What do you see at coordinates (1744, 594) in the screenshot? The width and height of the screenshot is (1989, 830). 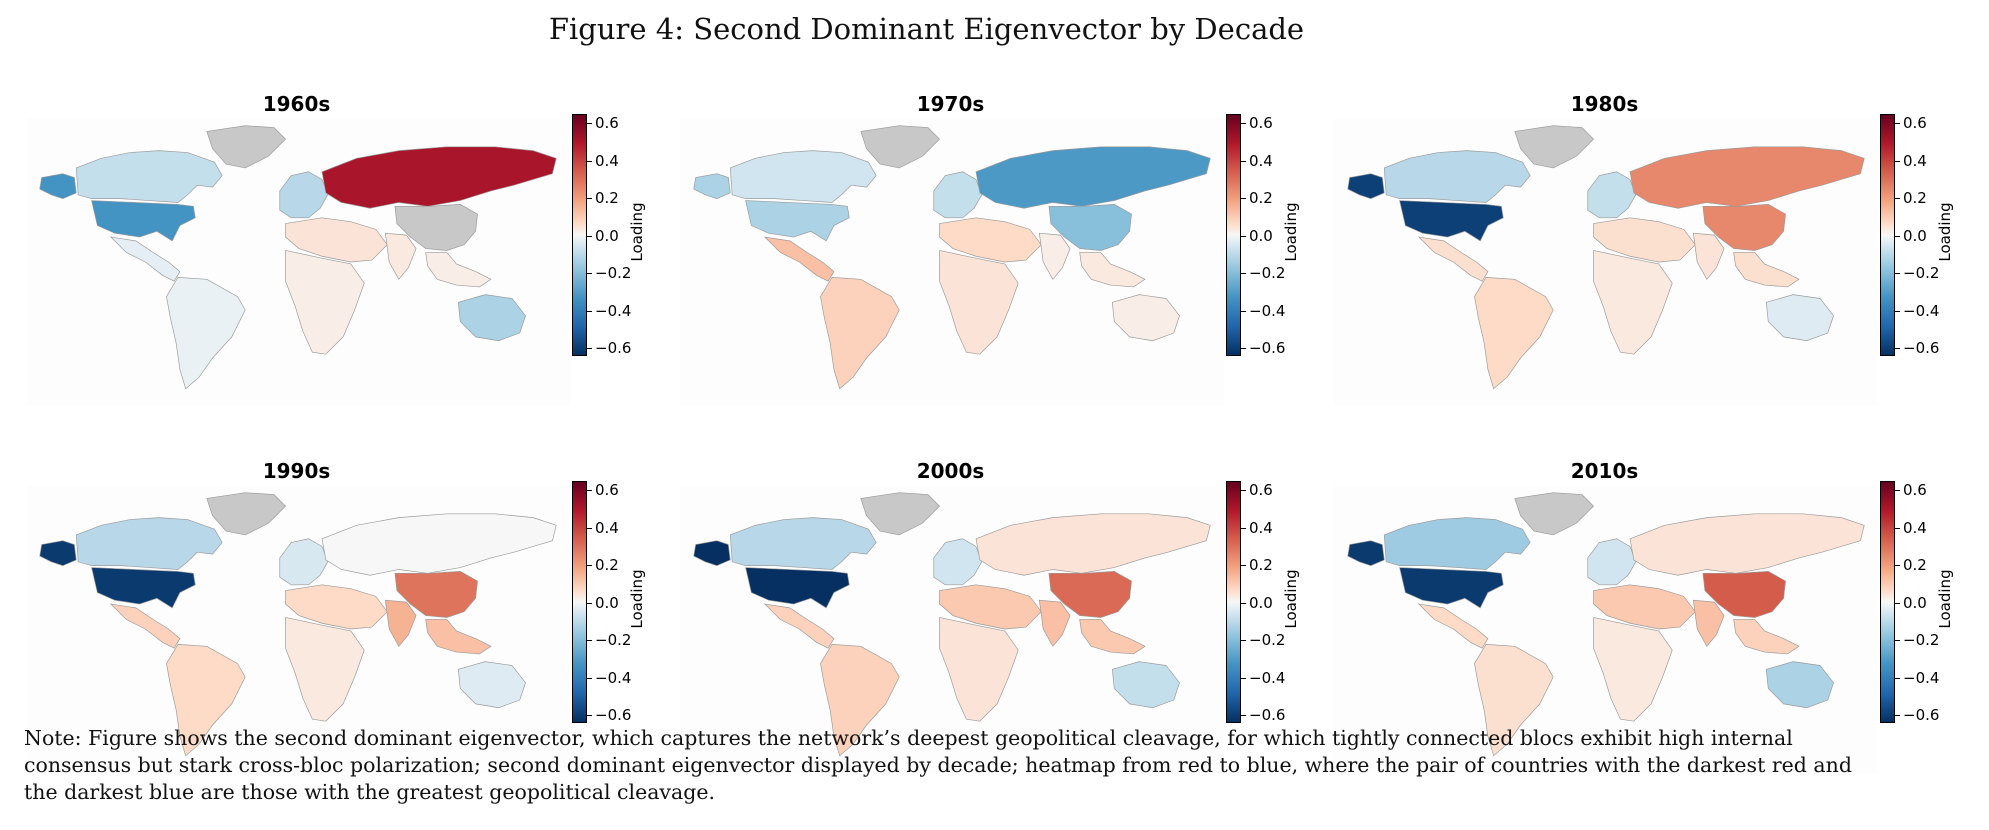 I see `region-china` at bounding box center [1744, 594].